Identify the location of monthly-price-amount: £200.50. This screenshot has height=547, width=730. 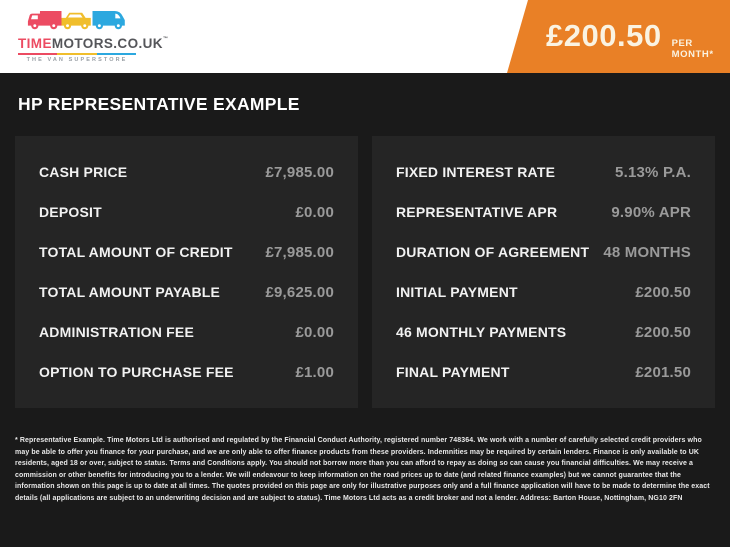
(604, 35).